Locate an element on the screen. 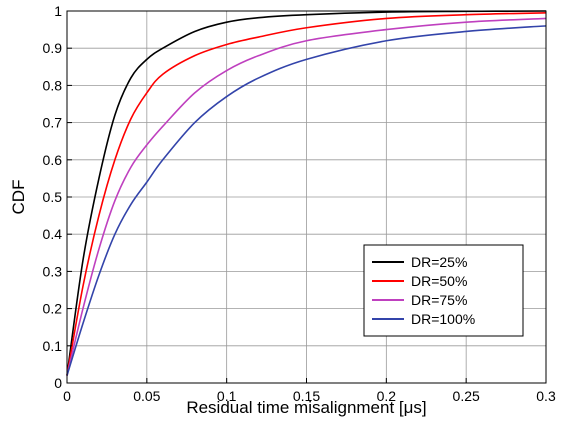  legend-label: DR=50% is located at coordinates (439, 281).